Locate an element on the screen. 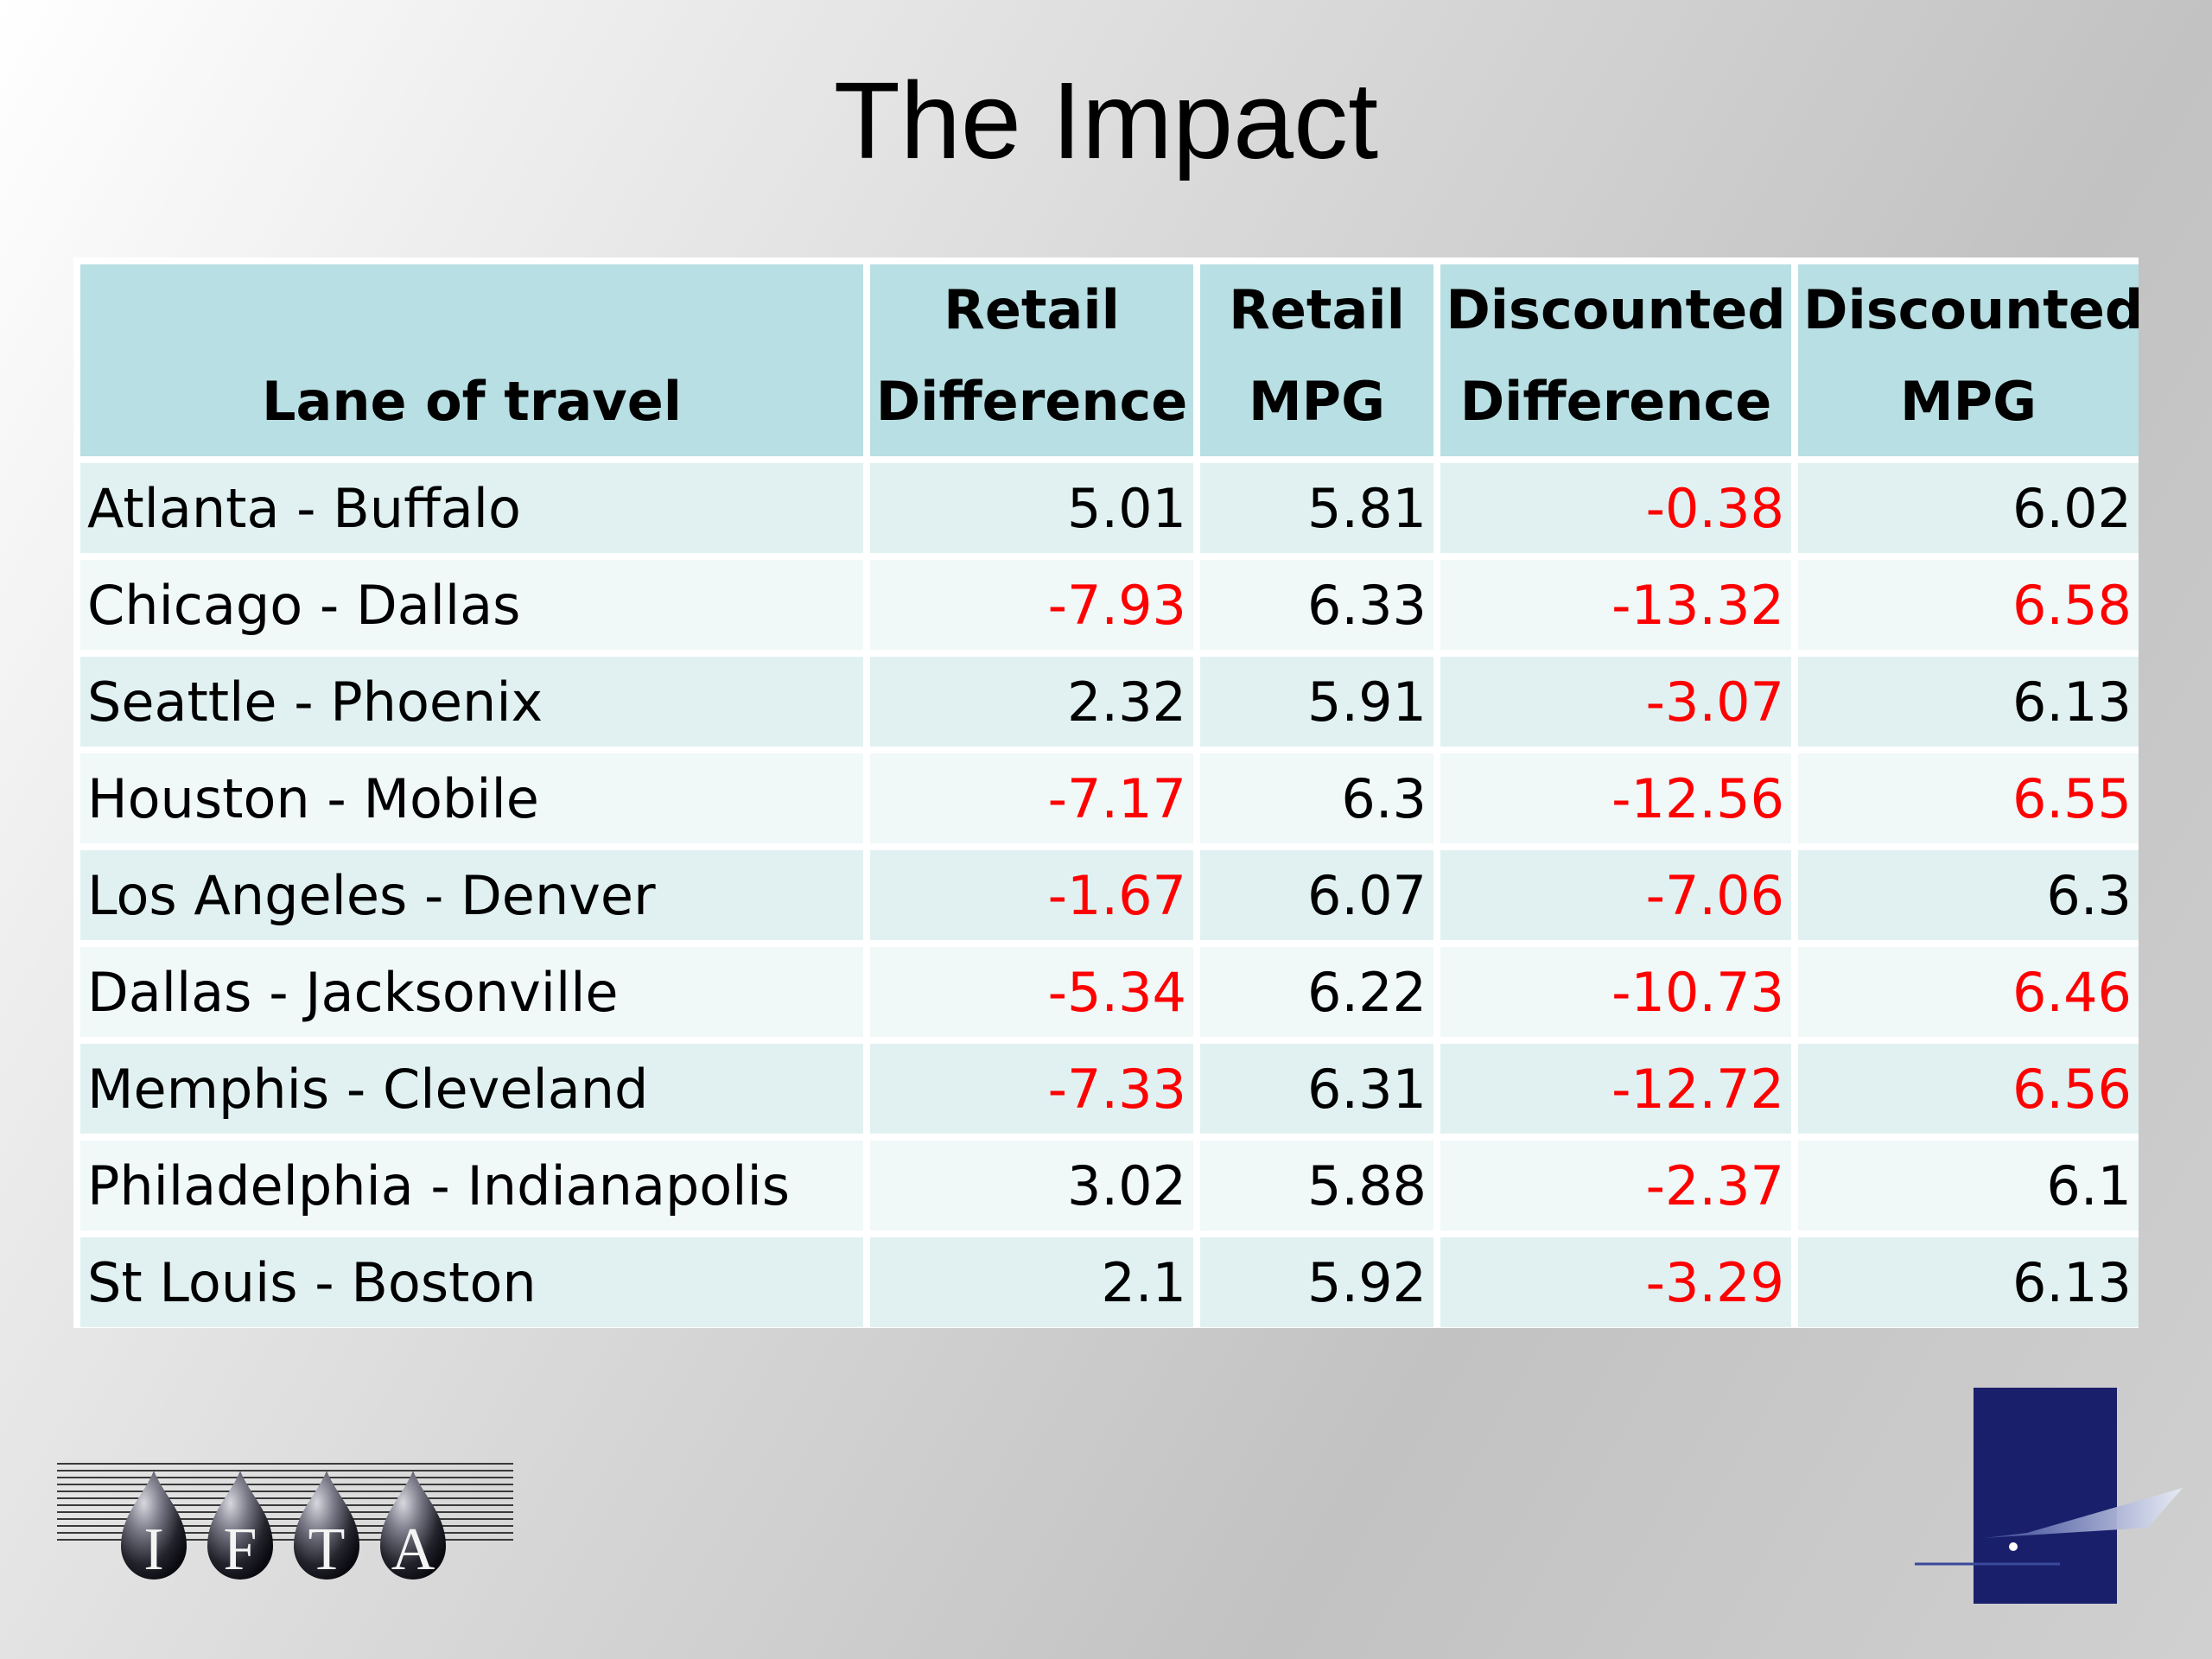 The image size is (2212, 1659). cell-discounted-difference: -3.07 is located at coordinates (1615, 702).